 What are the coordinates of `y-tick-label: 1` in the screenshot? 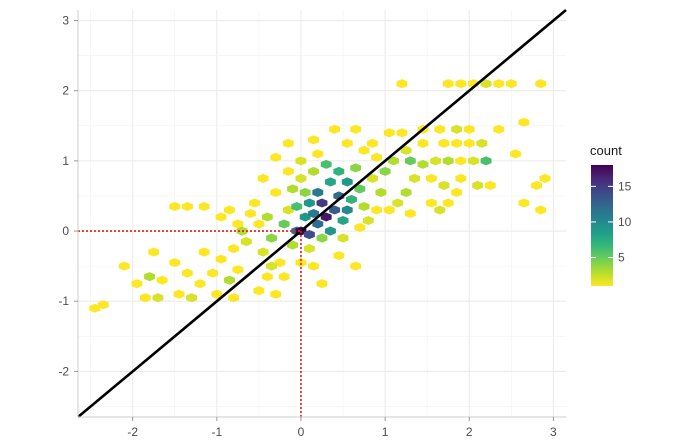 It's located at (65, 161).